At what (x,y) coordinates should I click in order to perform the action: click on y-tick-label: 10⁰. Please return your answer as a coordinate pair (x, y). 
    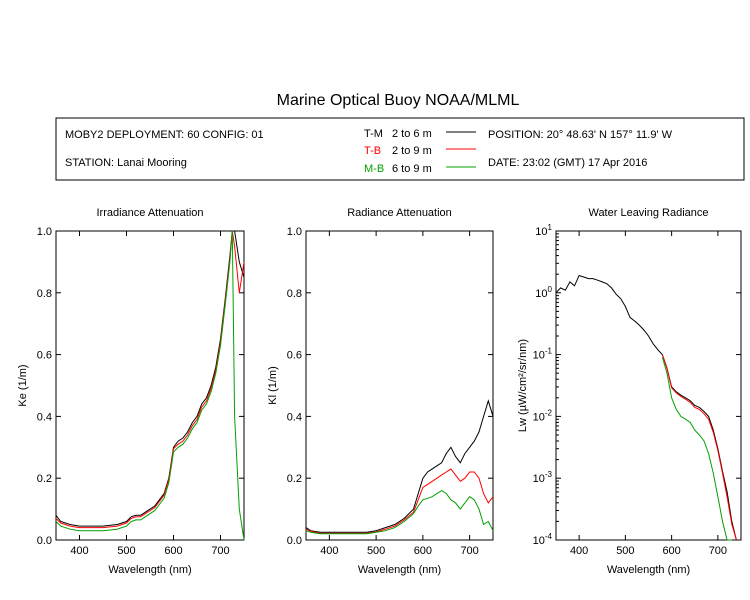
    Looking at the image, I should click on (543, 292).